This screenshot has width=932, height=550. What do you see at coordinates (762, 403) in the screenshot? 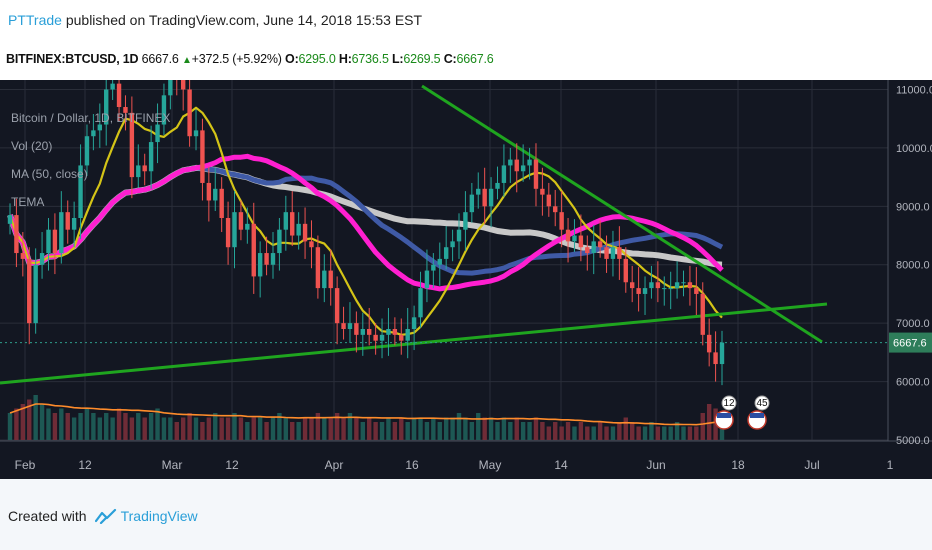
I see `event-badge-count: 45` at bounding box center [762, 403].